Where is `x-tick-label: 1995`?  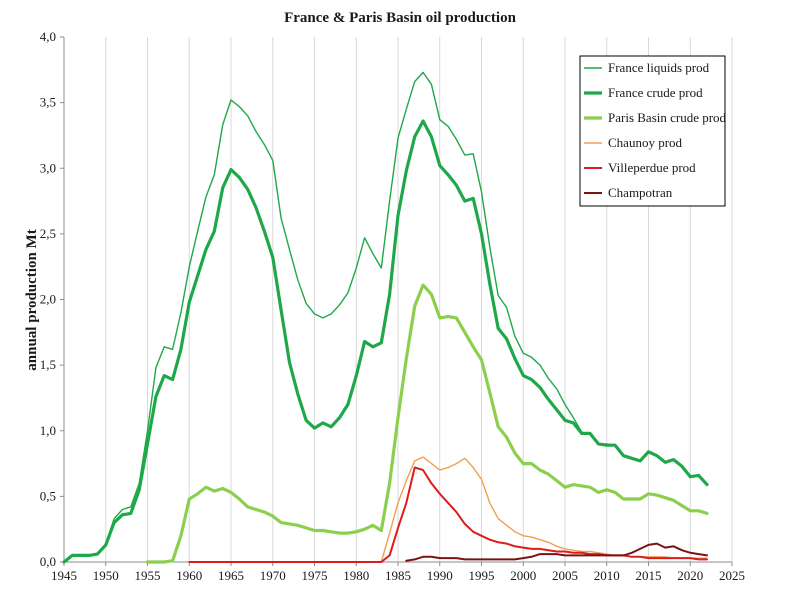
x-tick-label: 1995 is located at coordinates (482, 575).